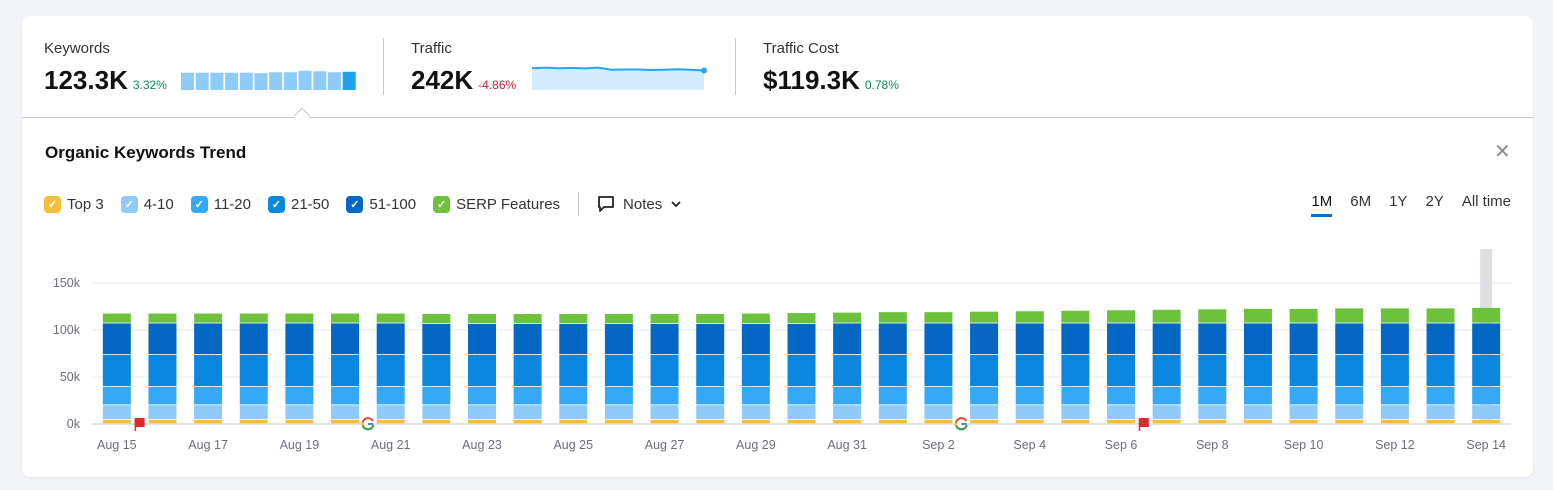  I want to click on notes-dropdown: Notes, so click(639, 204).